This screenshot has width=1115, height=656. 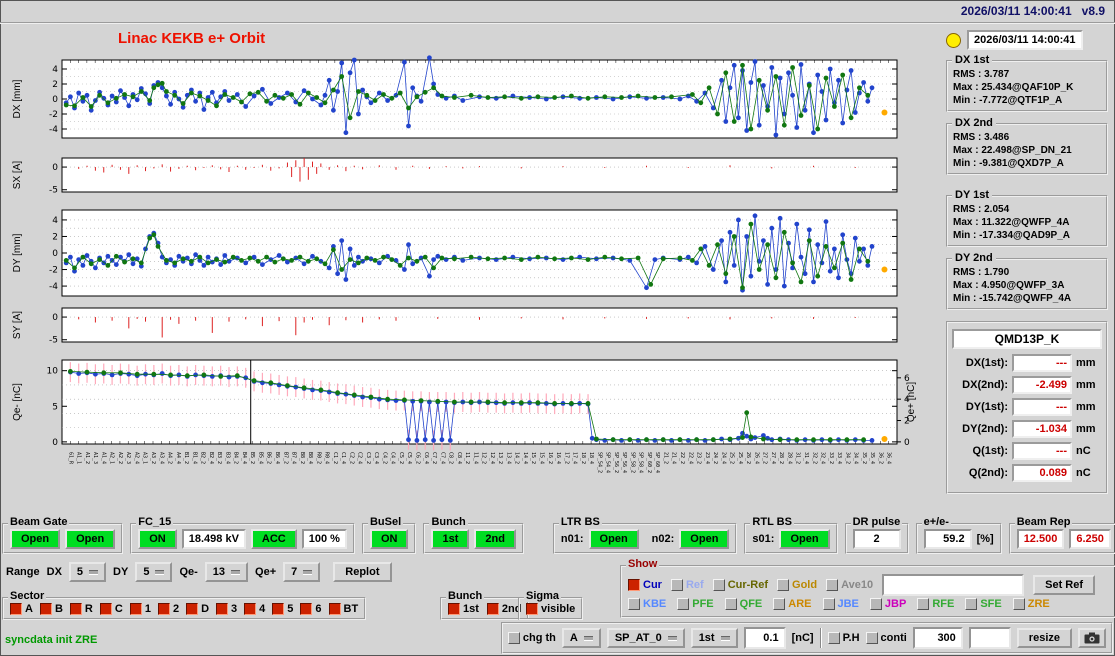 What do you see at coordinates (531, 638) in the screenshot?
I see `chg-th-checkbox: chg th` at bounding box center [531, 638].